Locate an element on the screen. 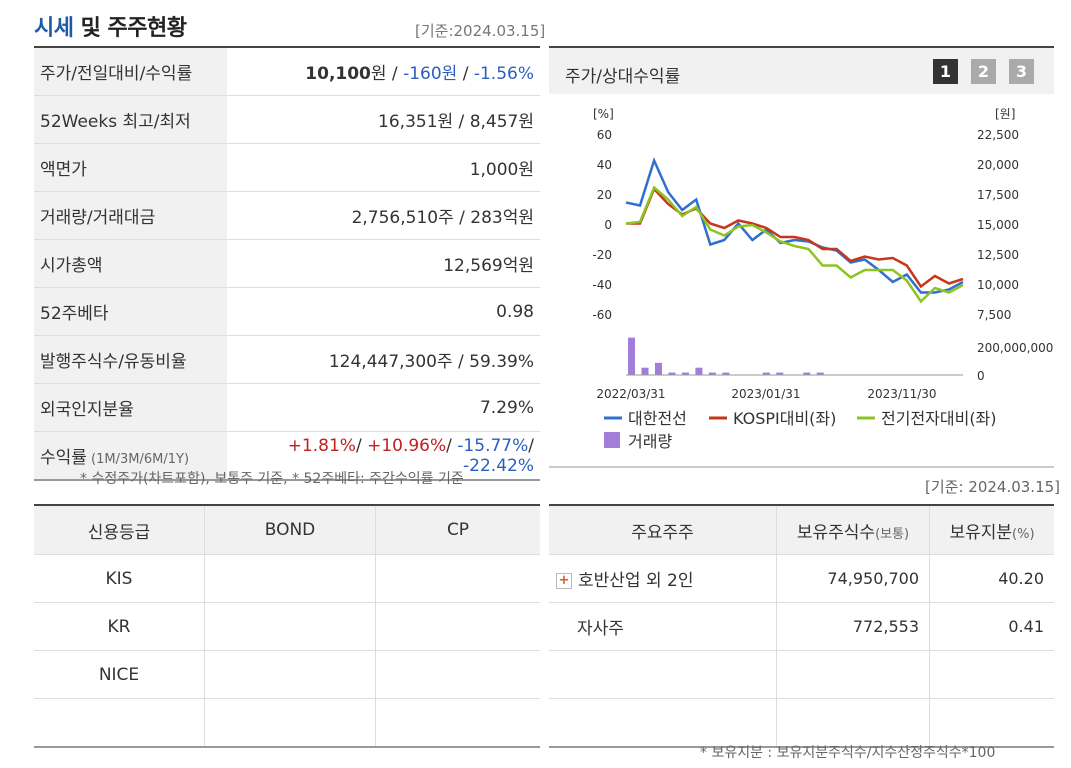 This screenshot has height=768, width=1071. col-header: BOND is located at coordinates (290, 530).